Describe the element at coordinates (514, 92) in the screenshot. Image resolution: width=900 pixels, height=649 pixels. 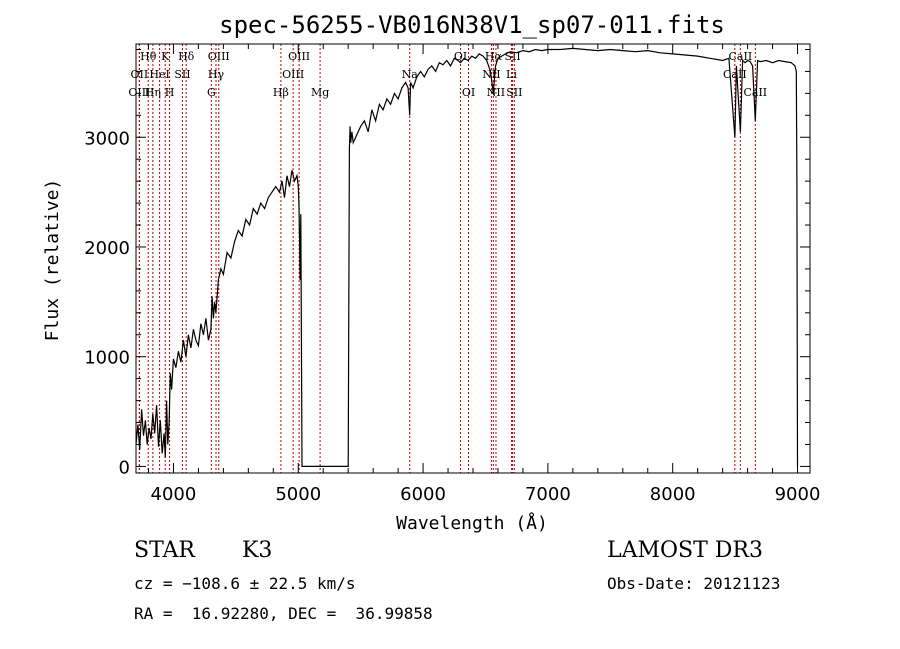
I see `line-marker-label-24: SII` at that location.